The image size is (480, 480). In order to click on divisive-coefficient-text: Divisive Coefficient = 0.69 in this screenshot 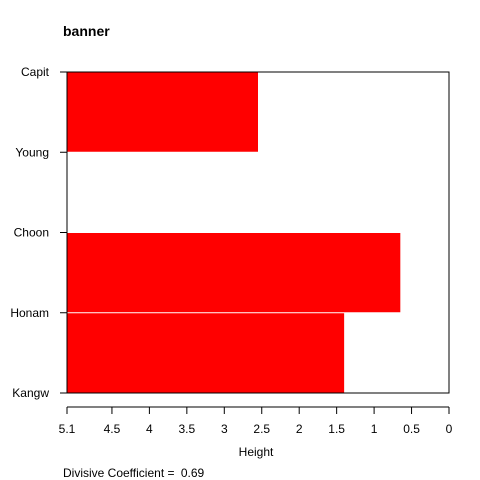, I will do `click(134, 473)`.